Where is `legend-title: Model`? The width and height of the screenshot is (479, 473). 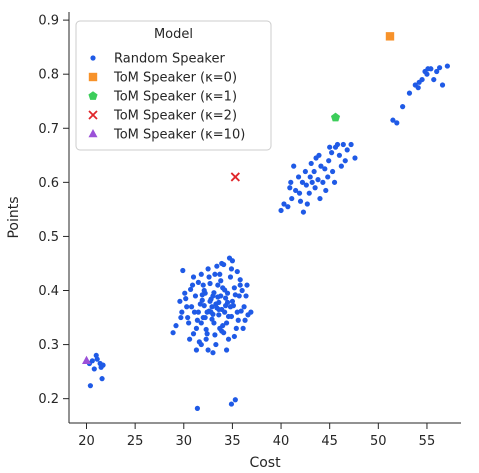 legend-title: Model is located at coordinates (173, 34).